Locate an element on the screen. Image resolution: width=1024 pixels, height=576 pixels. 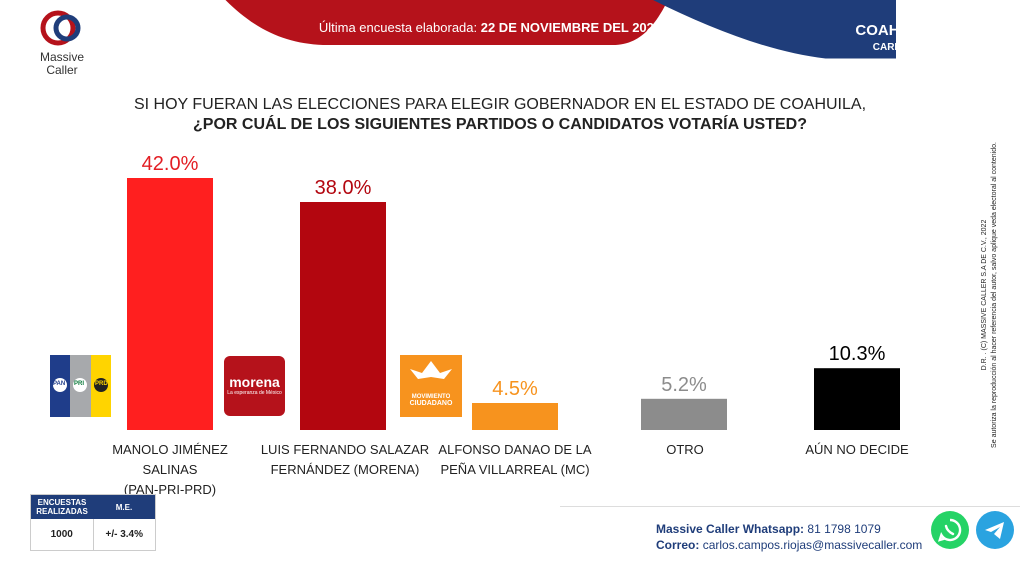
value-label-3: 5.2% is located at coordinates (684, 385).